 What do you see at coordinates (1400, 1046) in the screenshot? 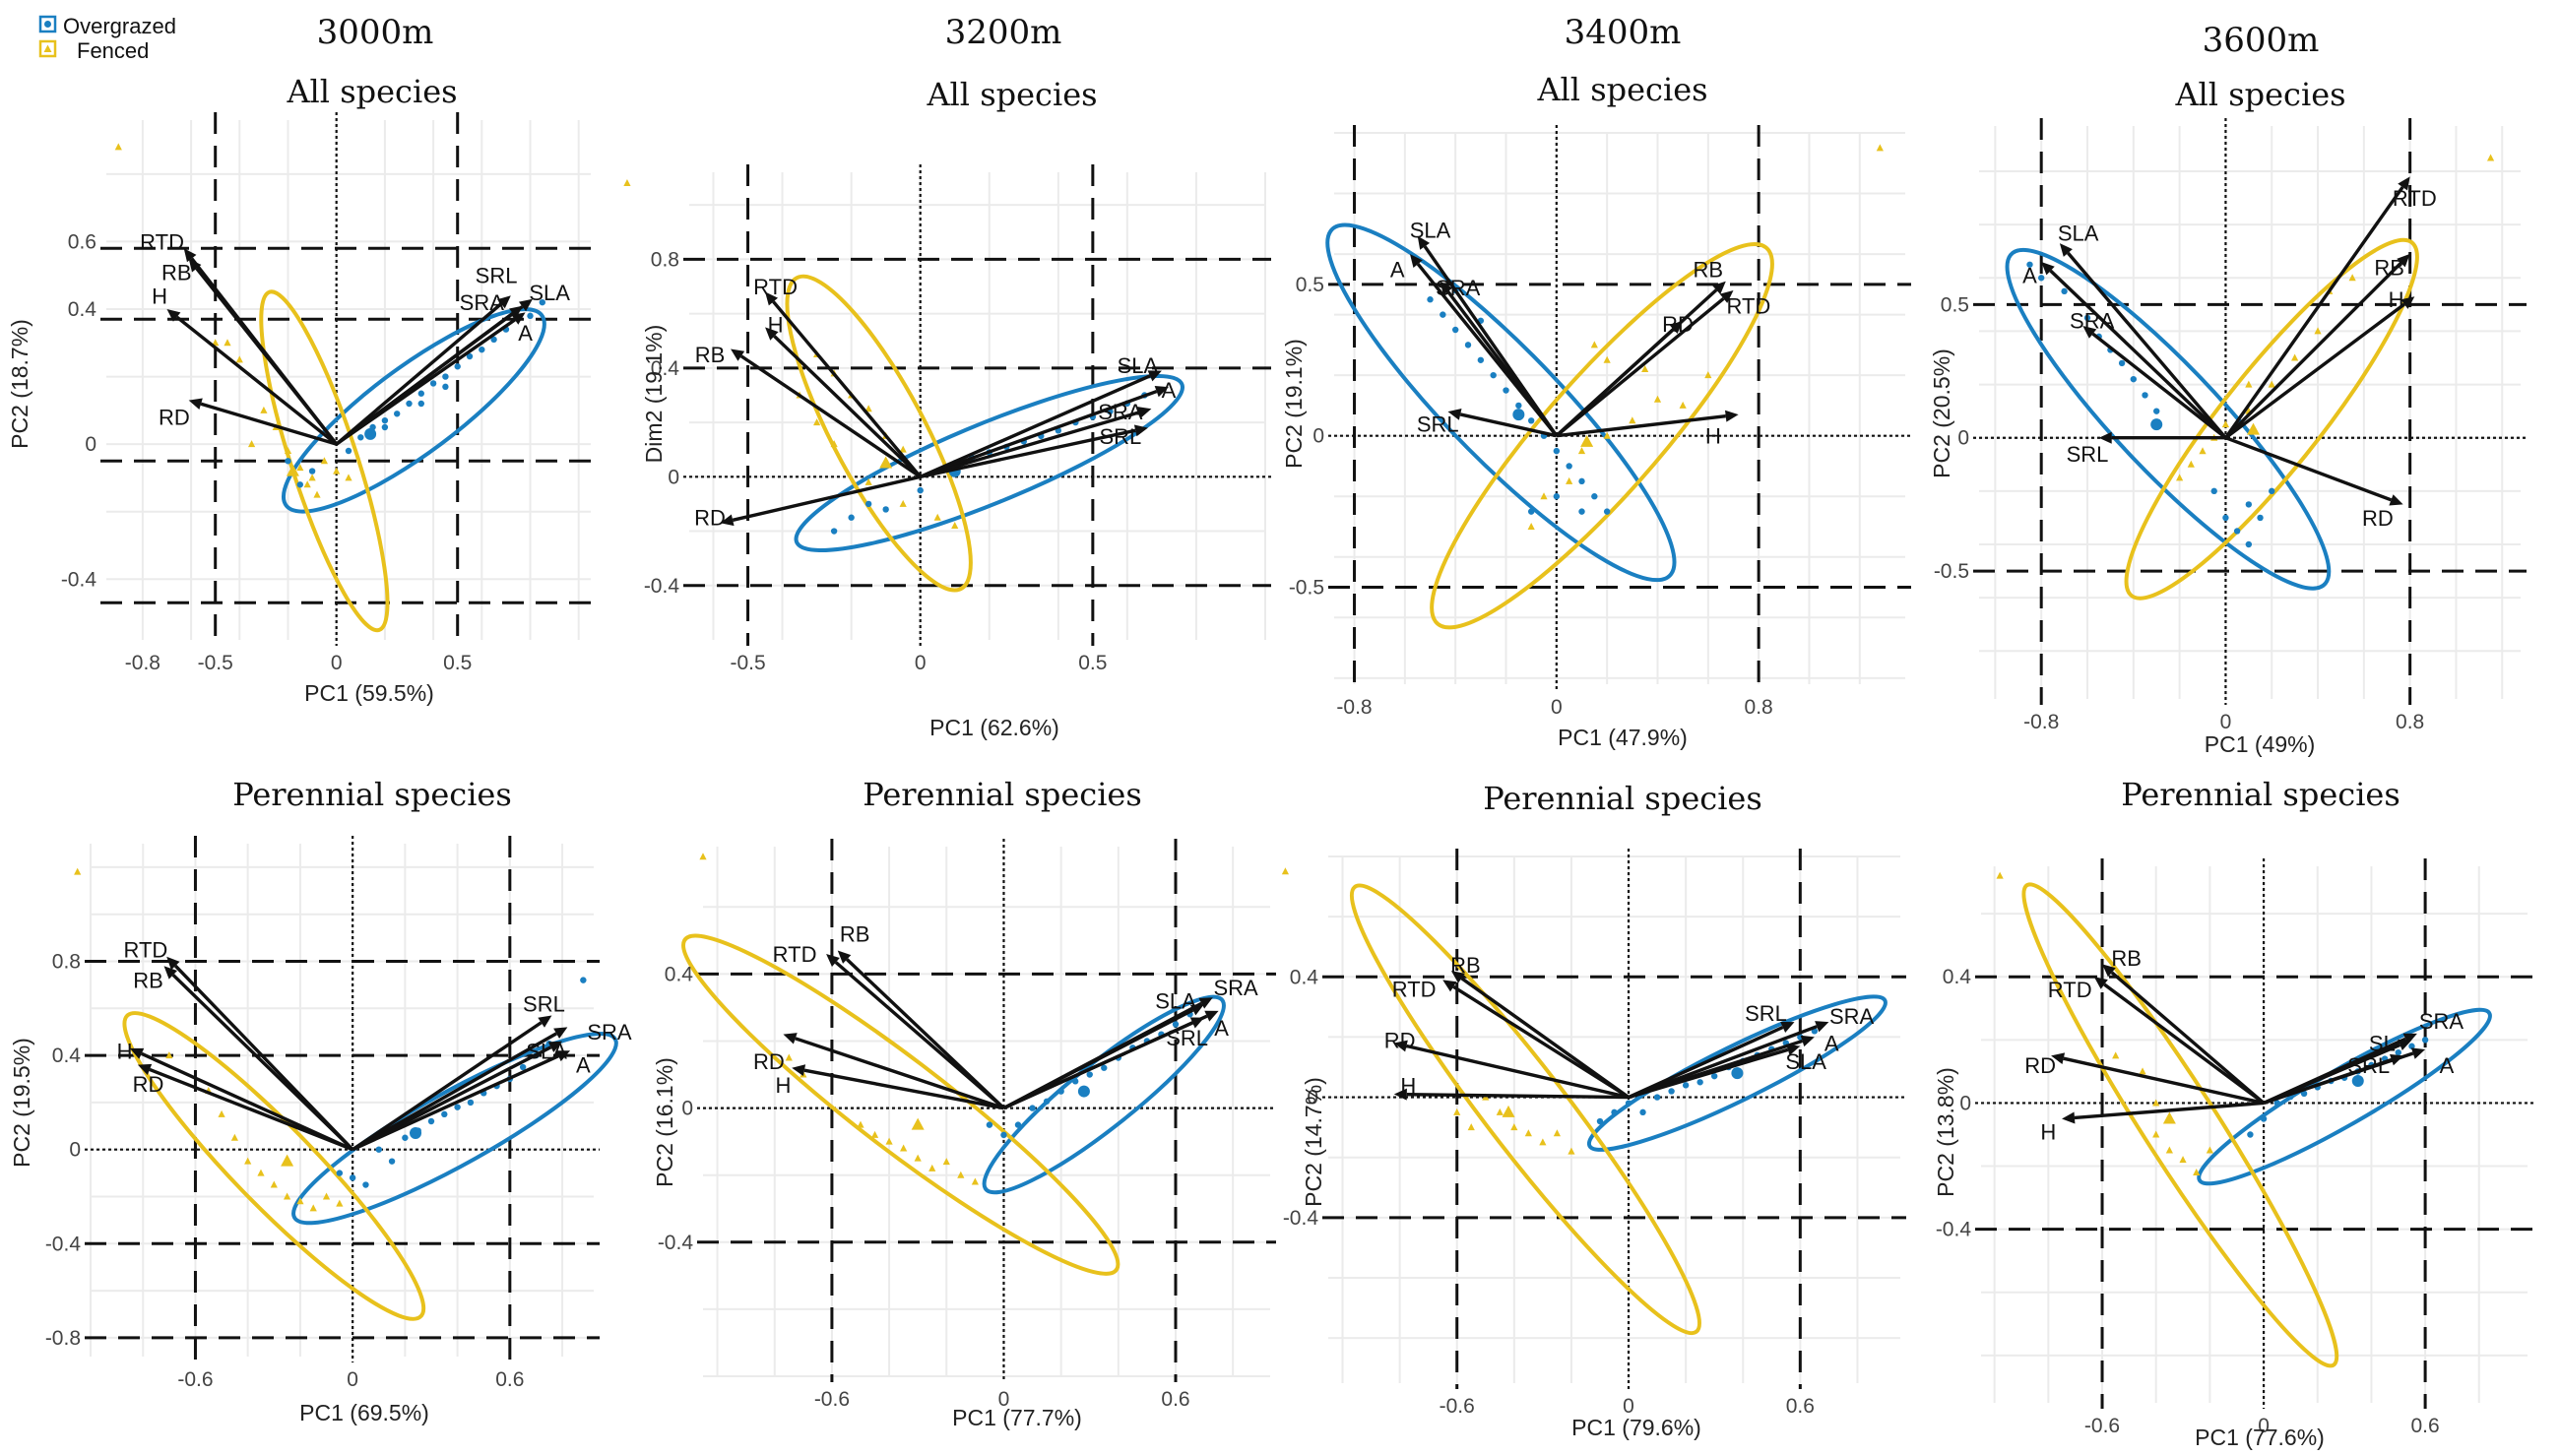
I see `loading-arrowhead-rd` at bounding box center [1400, 1046].